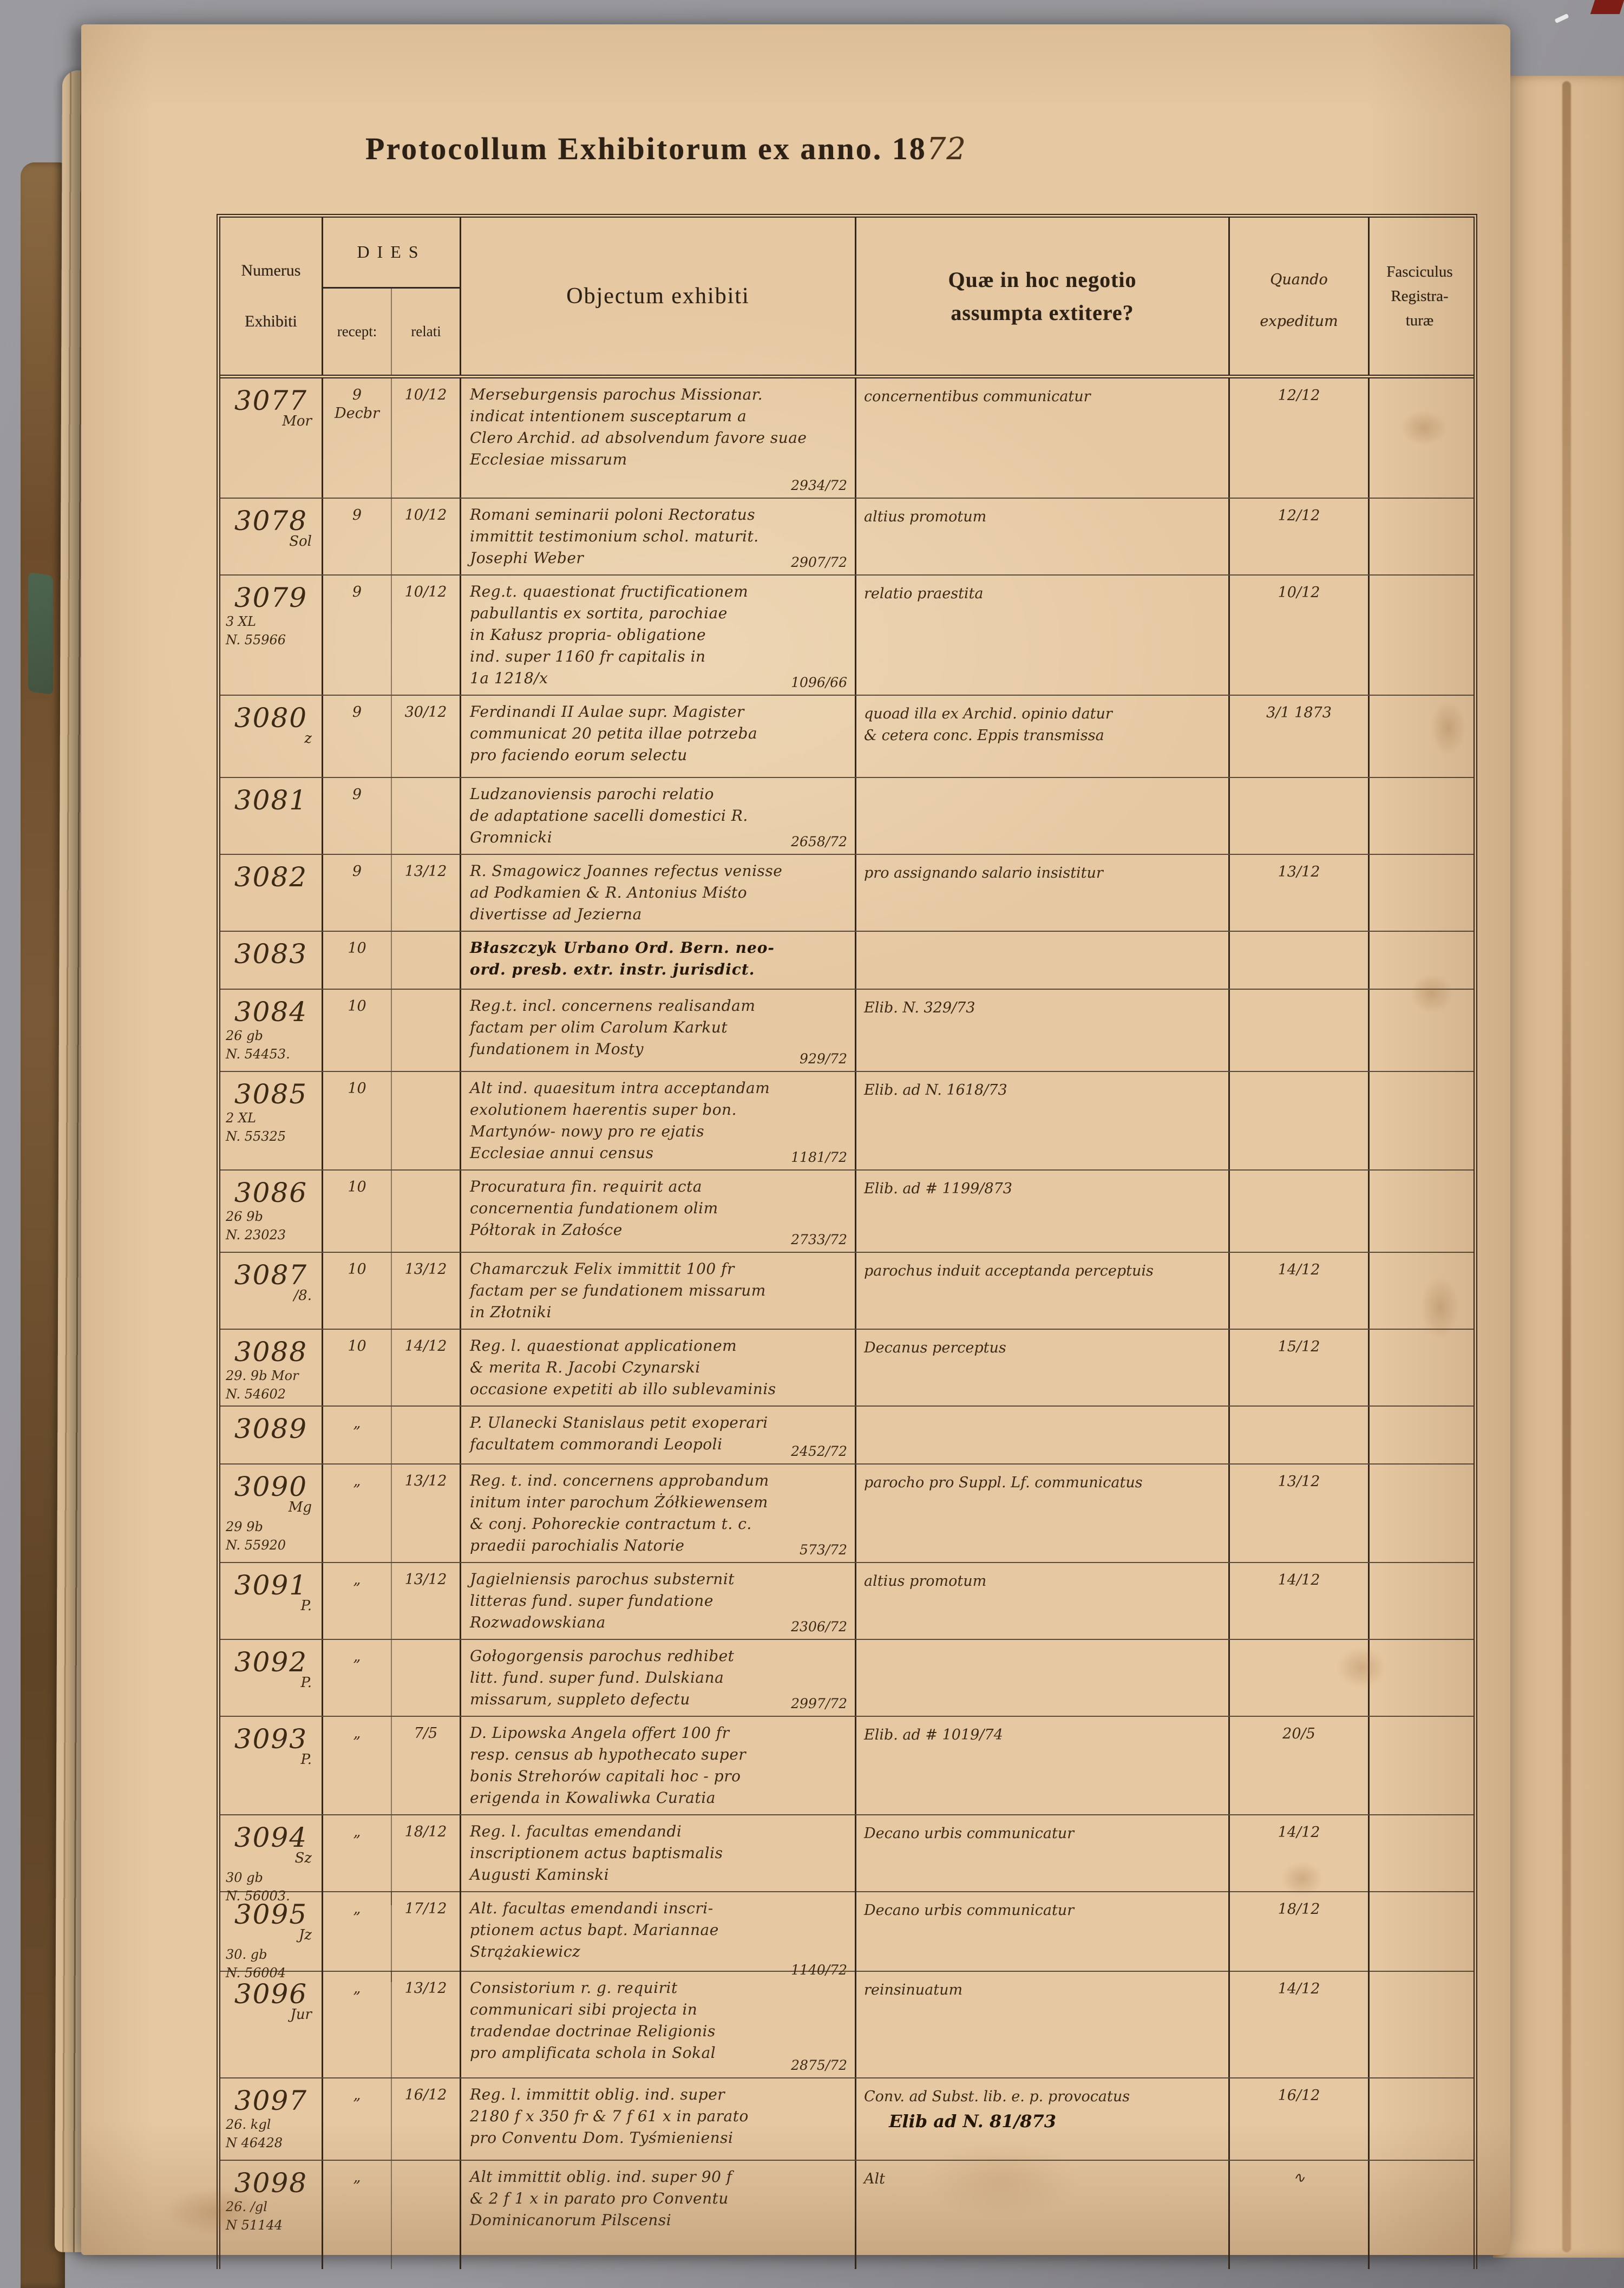 This screenshot has height=2288, width=1624. I want to click on quando-expeditum-cell: 15/12, so click(1300, 1368).